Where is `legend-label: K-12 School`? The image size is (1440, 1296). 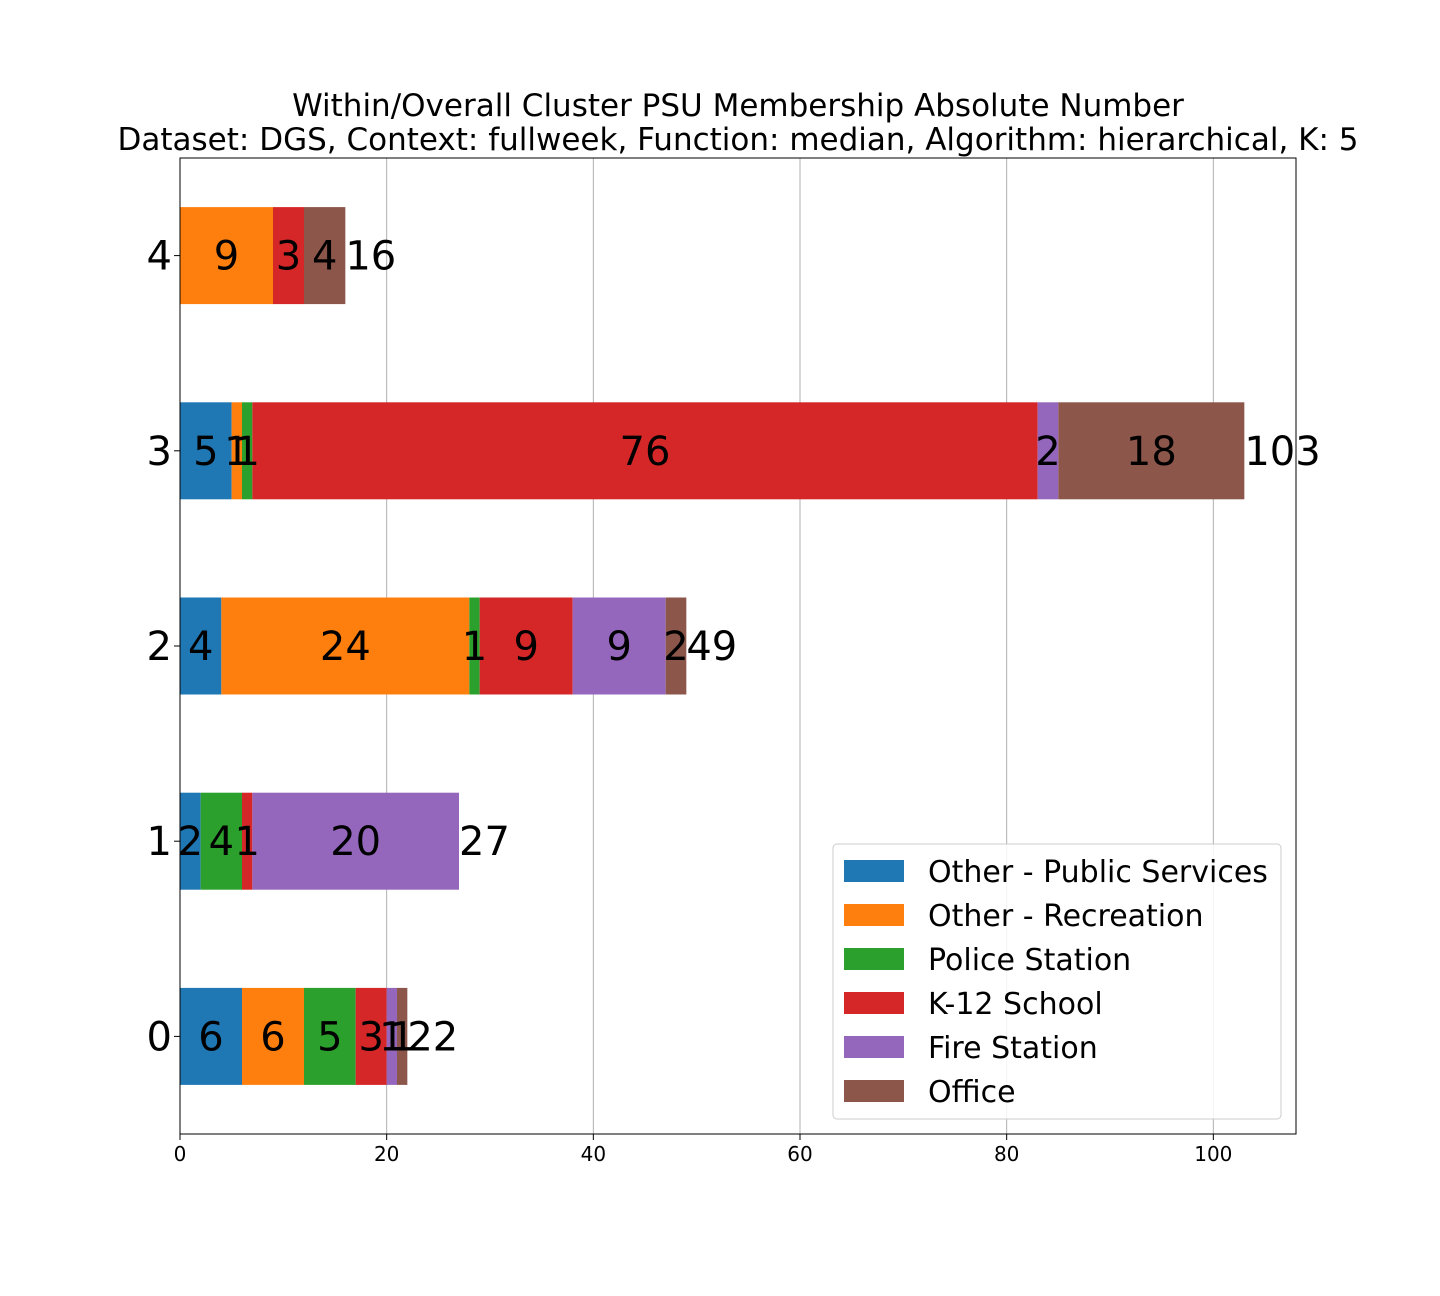
legend-label: K-12 School is located at coordinates (1015, 1004).